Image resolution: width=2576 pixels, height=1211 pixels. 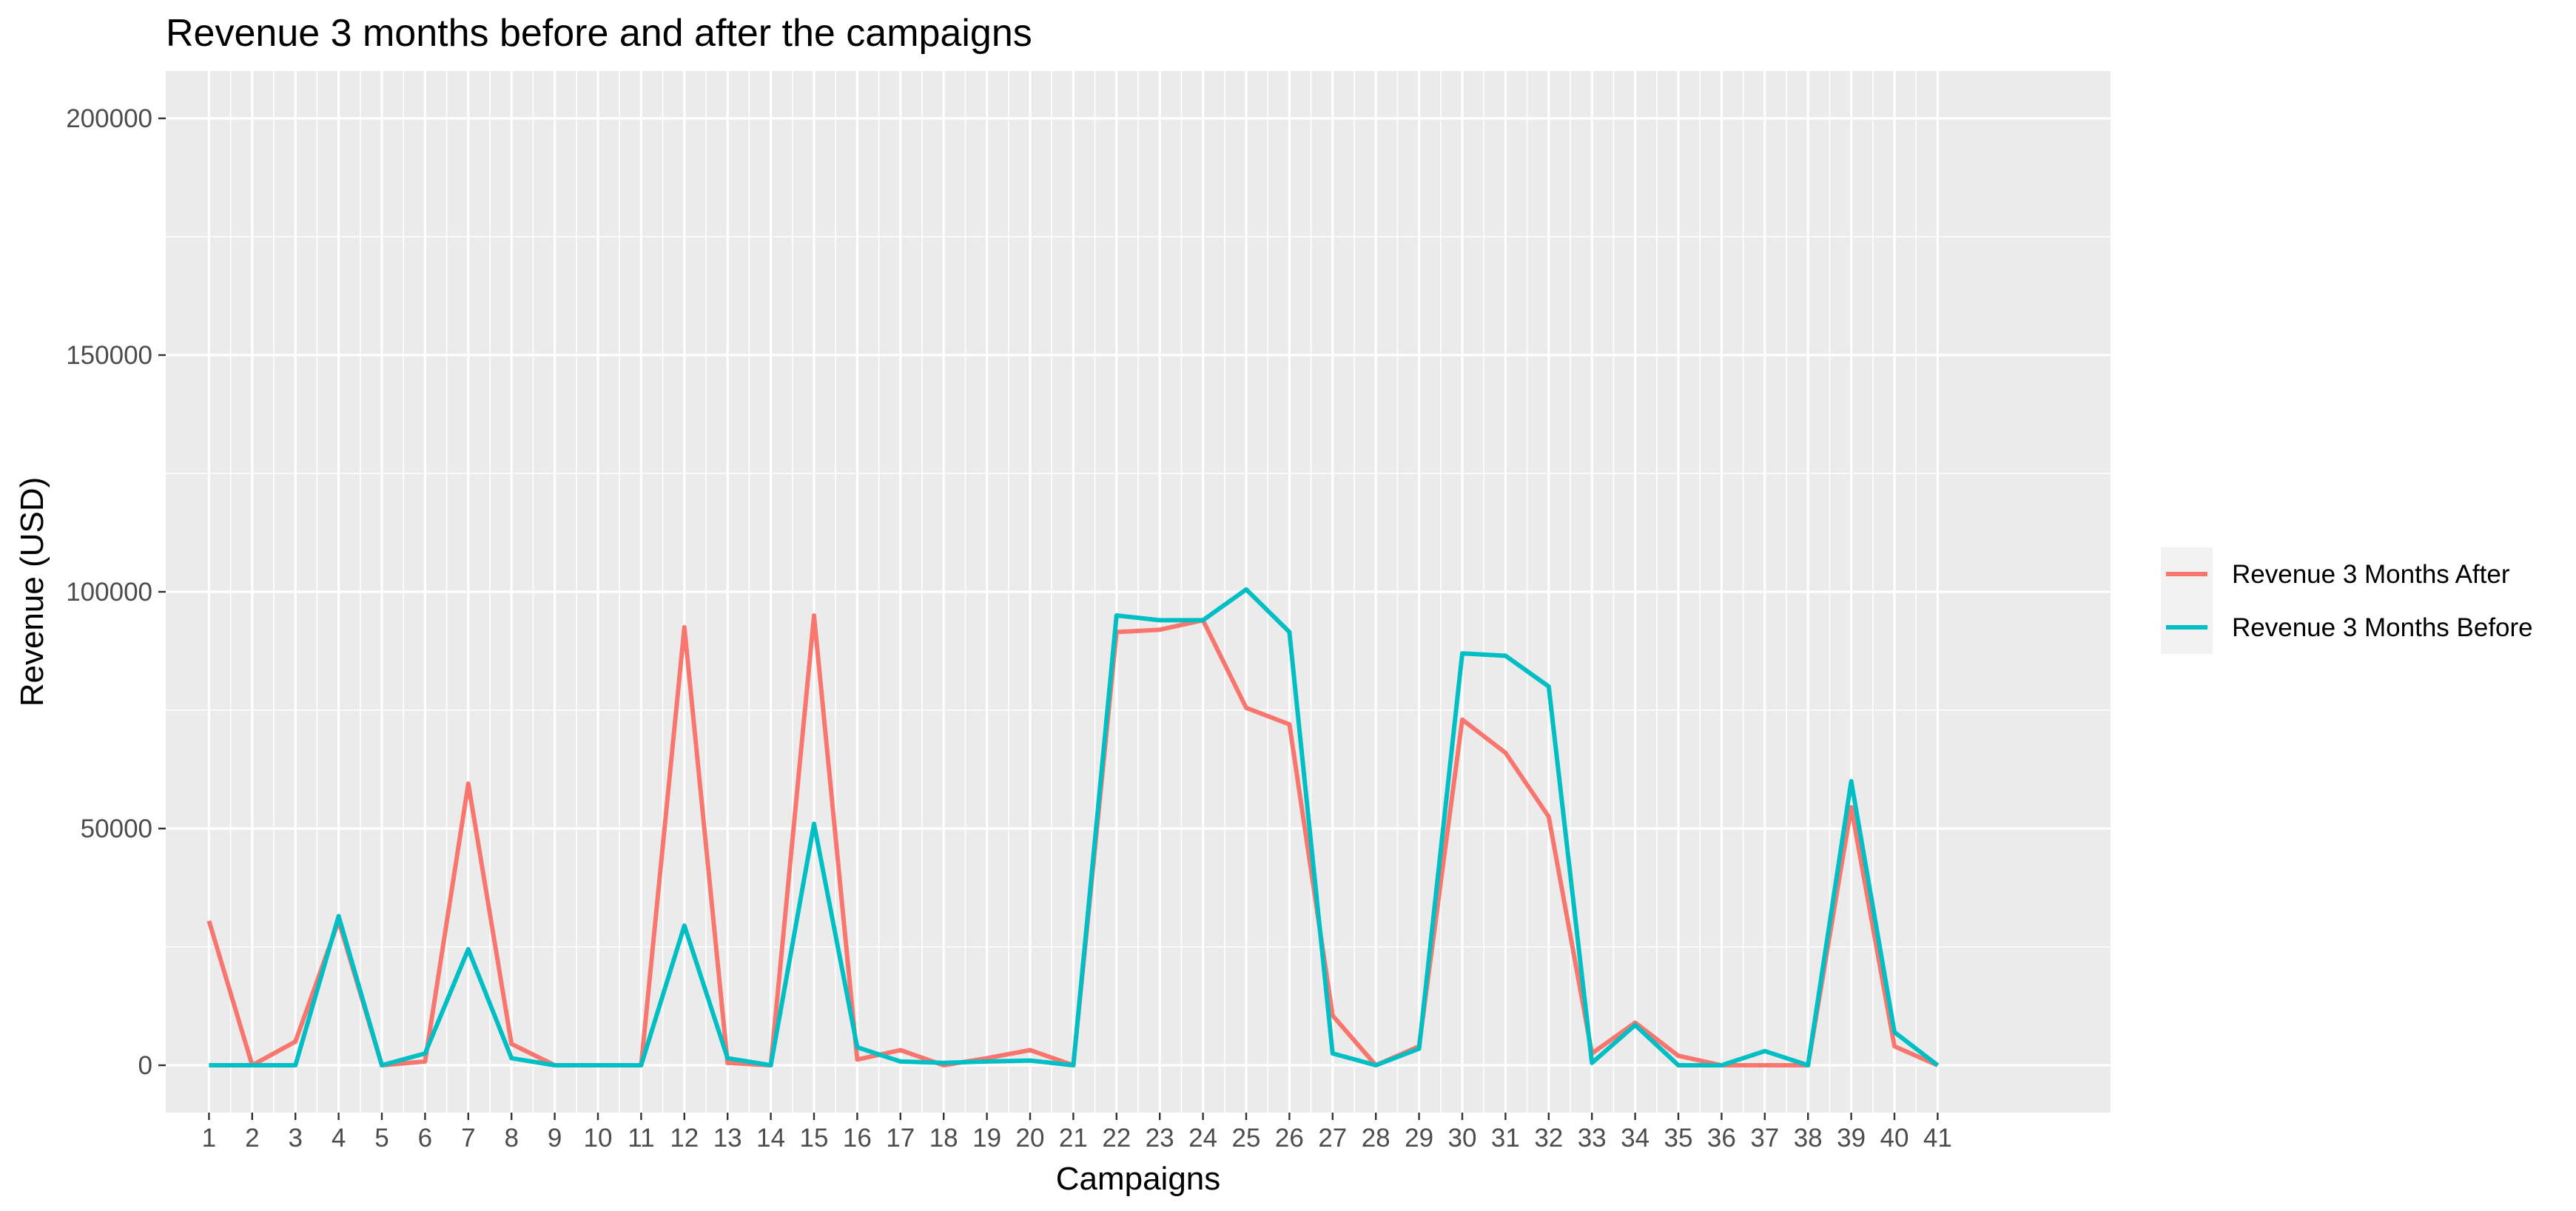 What do you see at coordinates (109, 355) in the screenshot?
I see `y-tick-label: 150000` at bounding box center [109, 355].